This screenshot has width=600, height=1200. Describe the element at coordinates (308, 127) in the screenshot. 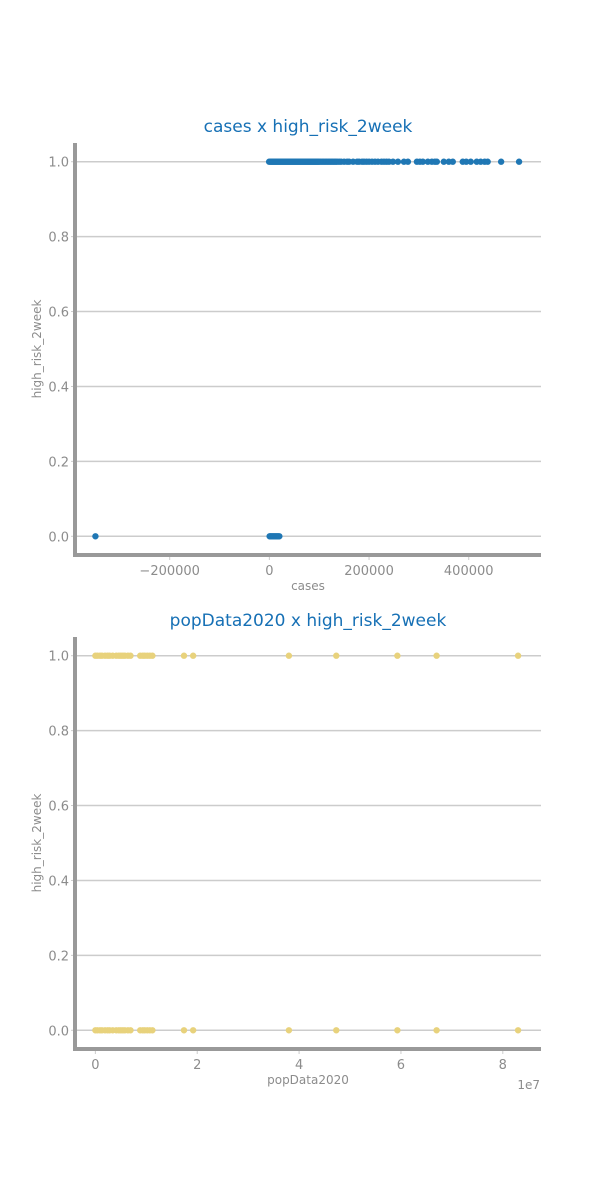

I see `chart-title: cases x high_risk_2week` at that location.